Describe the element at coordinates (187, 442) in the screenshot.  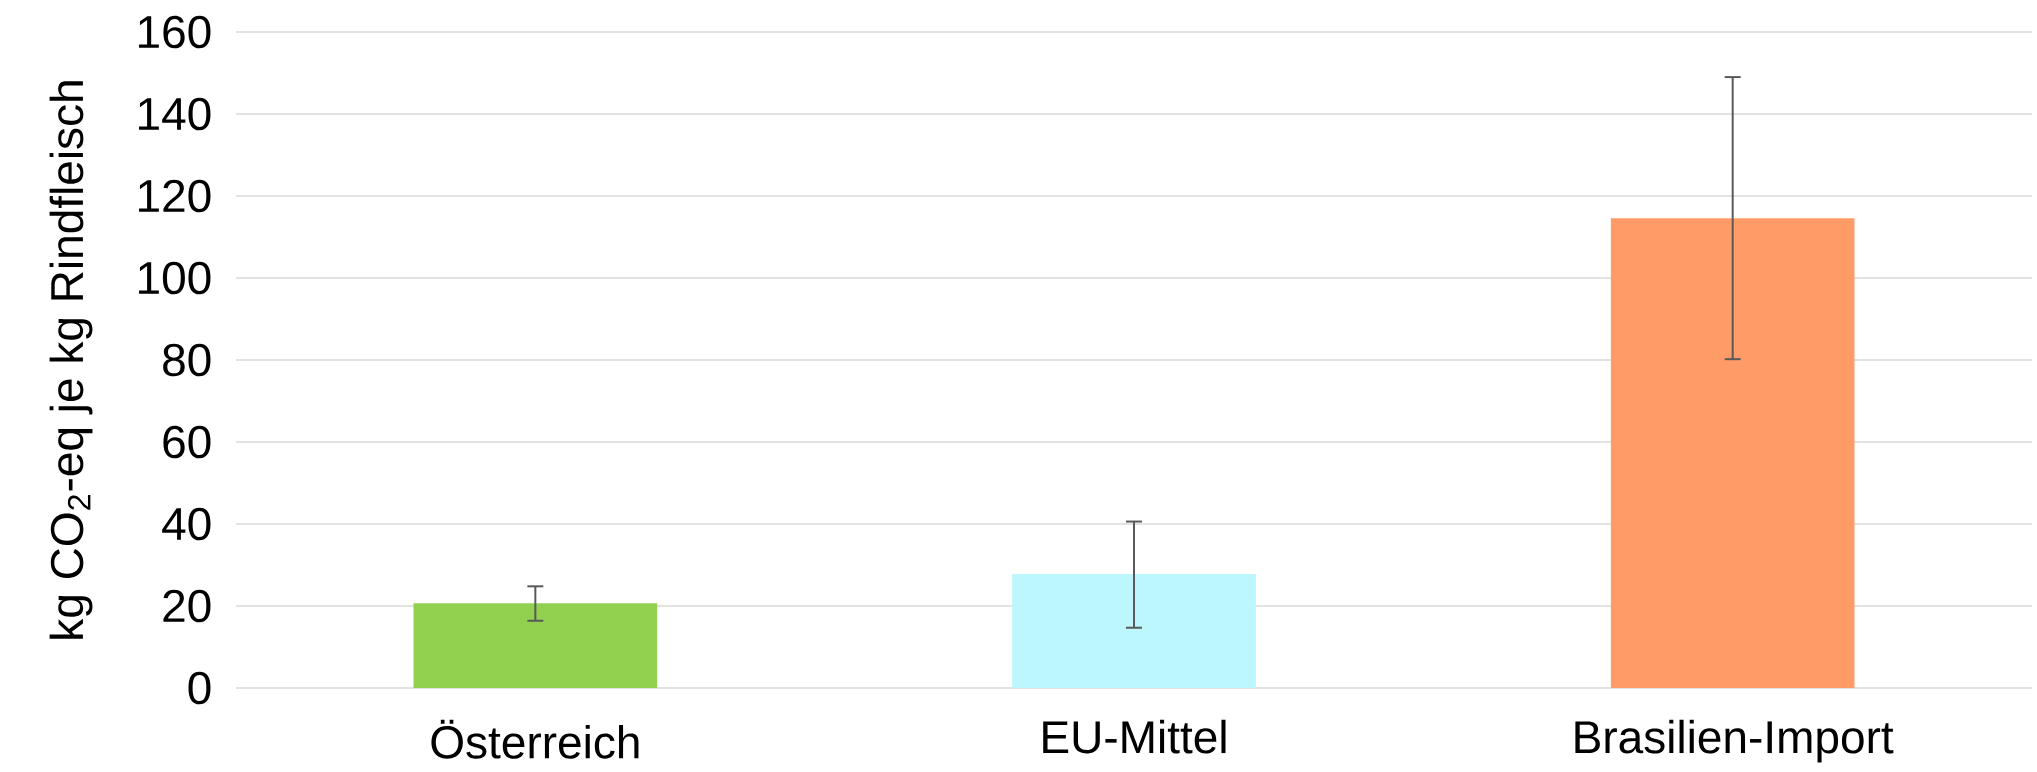
I see `y-tick-label: 60` at that location.